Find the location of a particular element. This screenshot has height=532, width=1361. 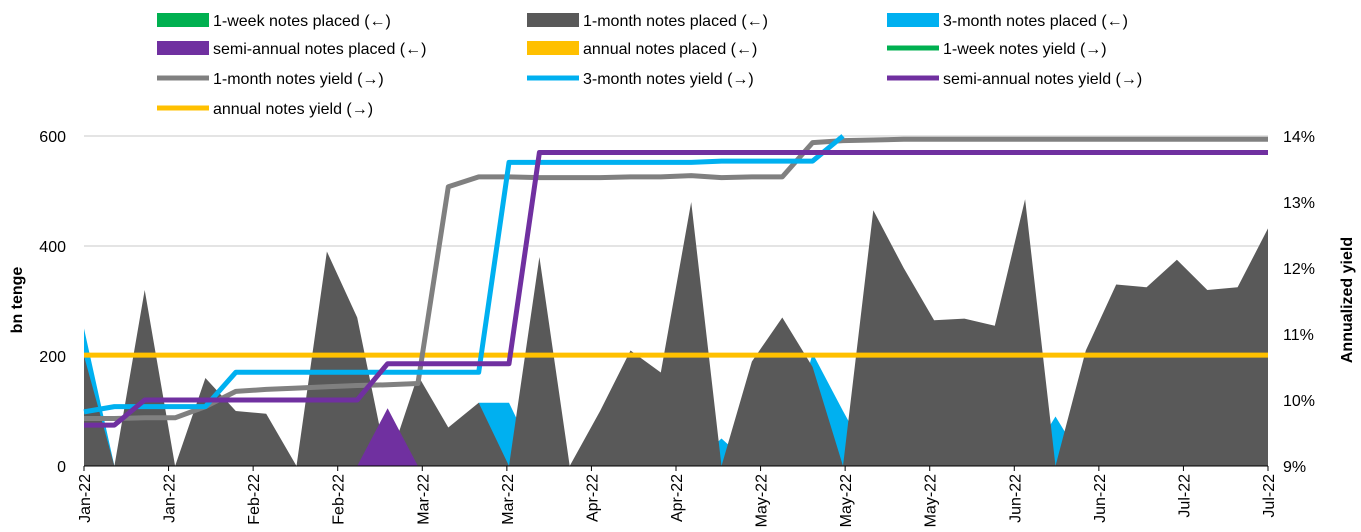

y-right-tick-label: 11% is located at coordinates (1298, 335).